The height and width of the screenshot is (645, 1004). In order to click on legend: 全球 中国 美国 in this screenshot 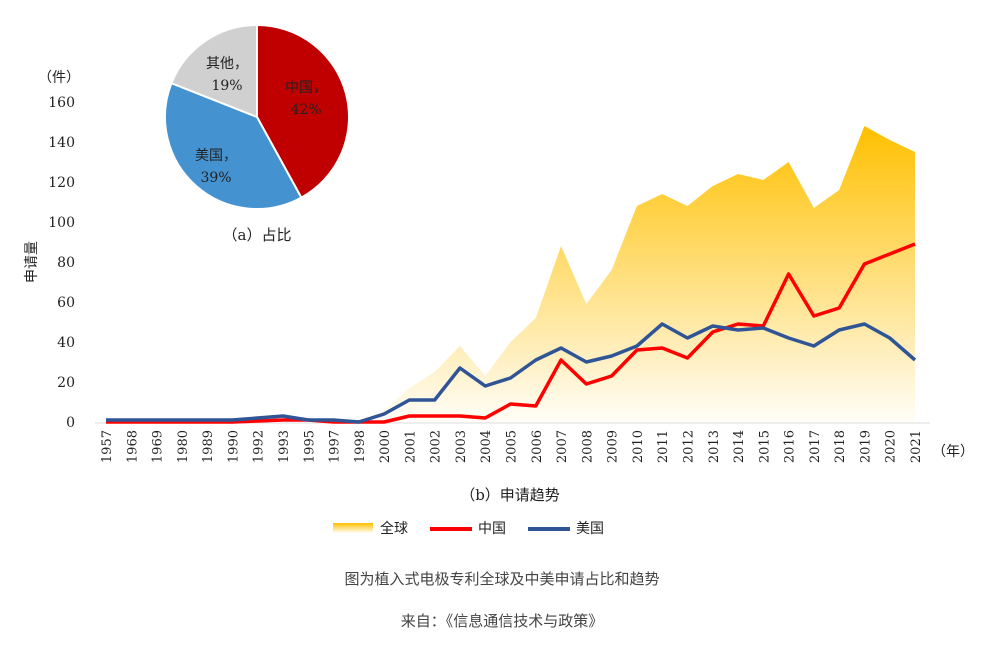, I will do `click(468, 528)`.